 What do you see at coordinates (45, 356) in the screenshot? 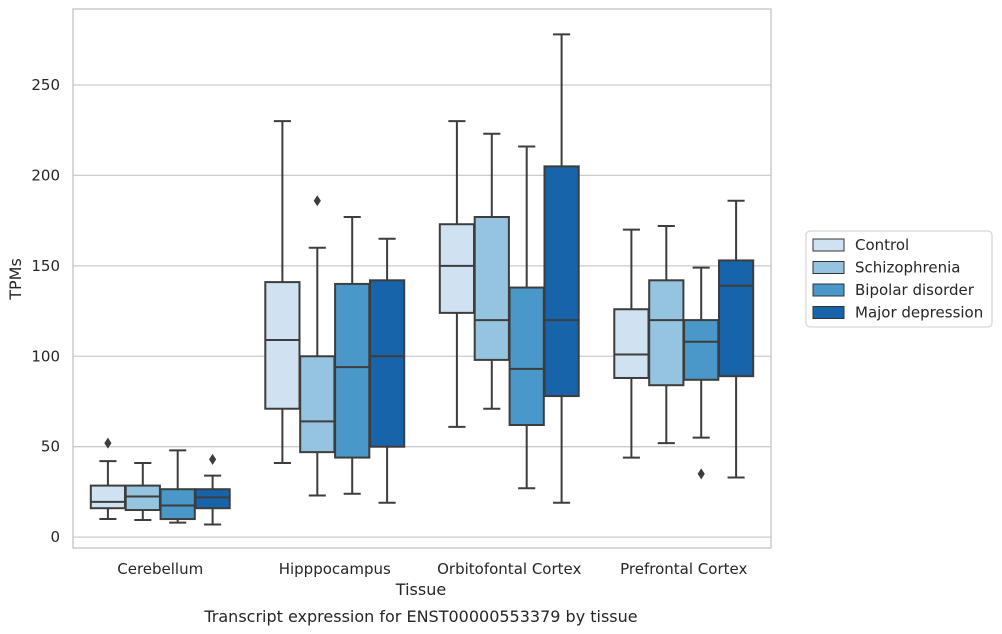
I see `y-tick-label: 100` at bounding box center [45, 356].